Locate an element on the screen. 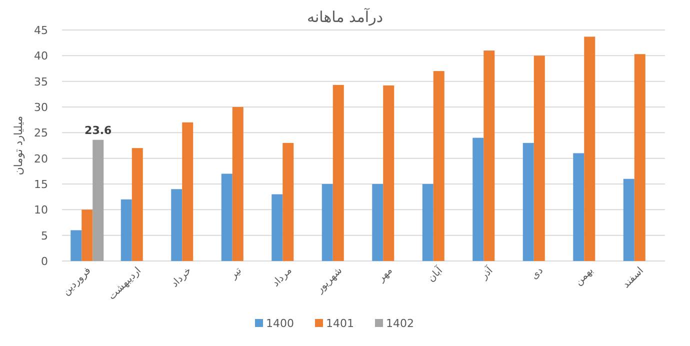  data-label: 23.6 is located at coordinates (98, 130).